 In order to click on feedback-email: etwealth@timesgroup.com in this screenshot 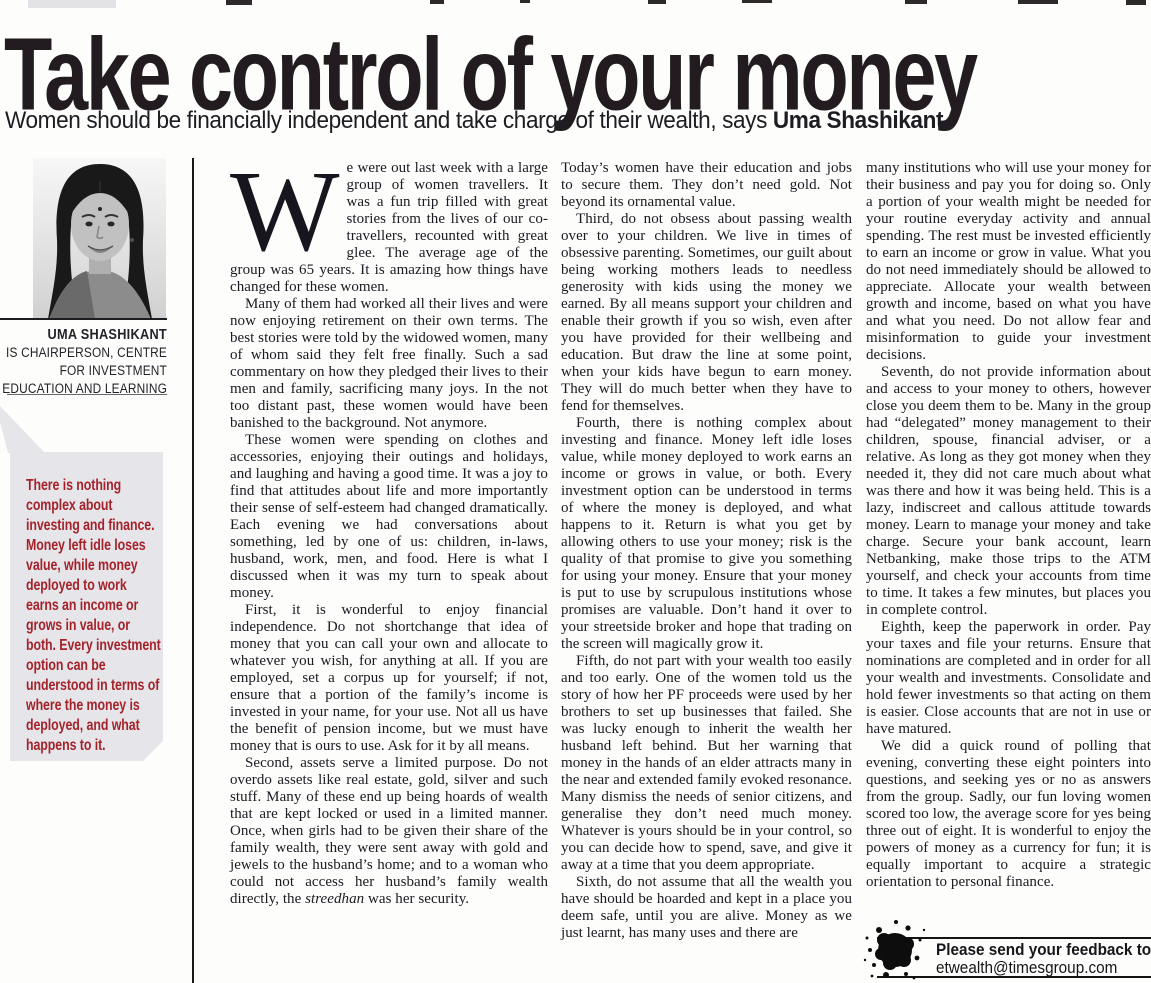, I will do `click(1027, 967)`.